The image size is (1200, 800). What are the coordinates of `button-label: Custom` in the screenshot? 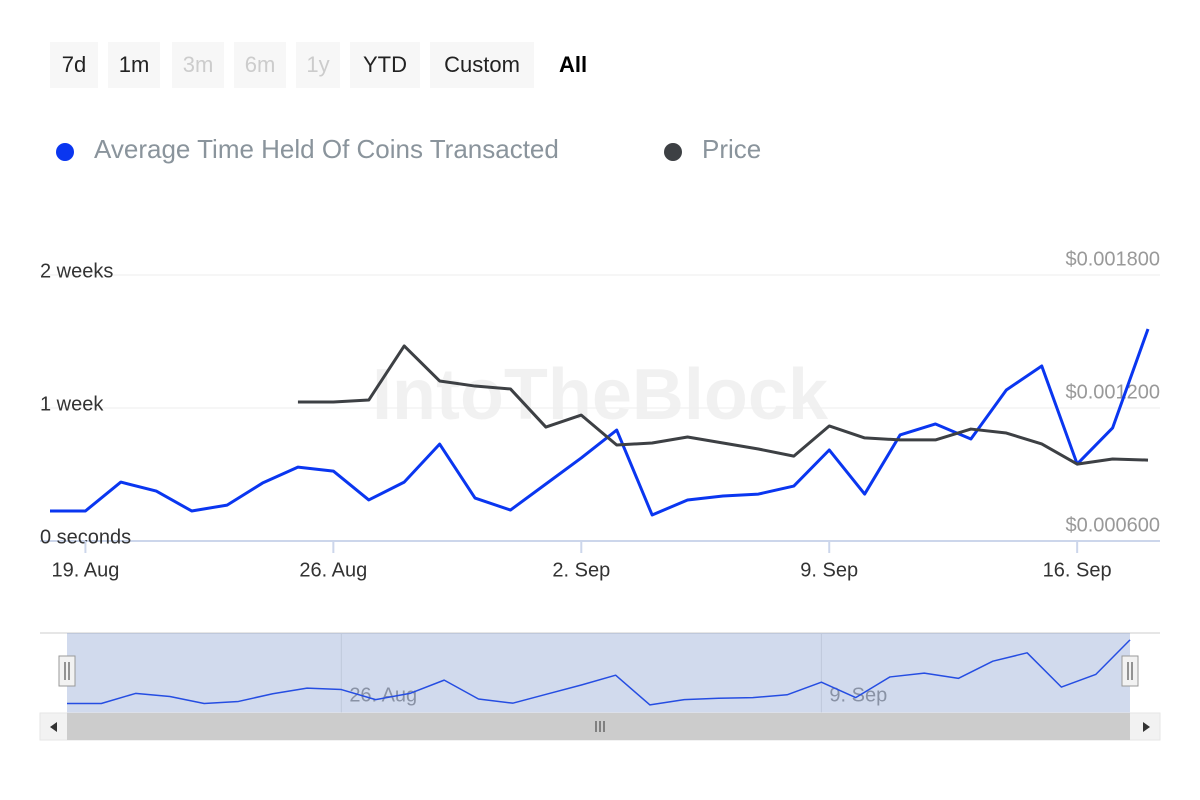 It's located at (482, 64).